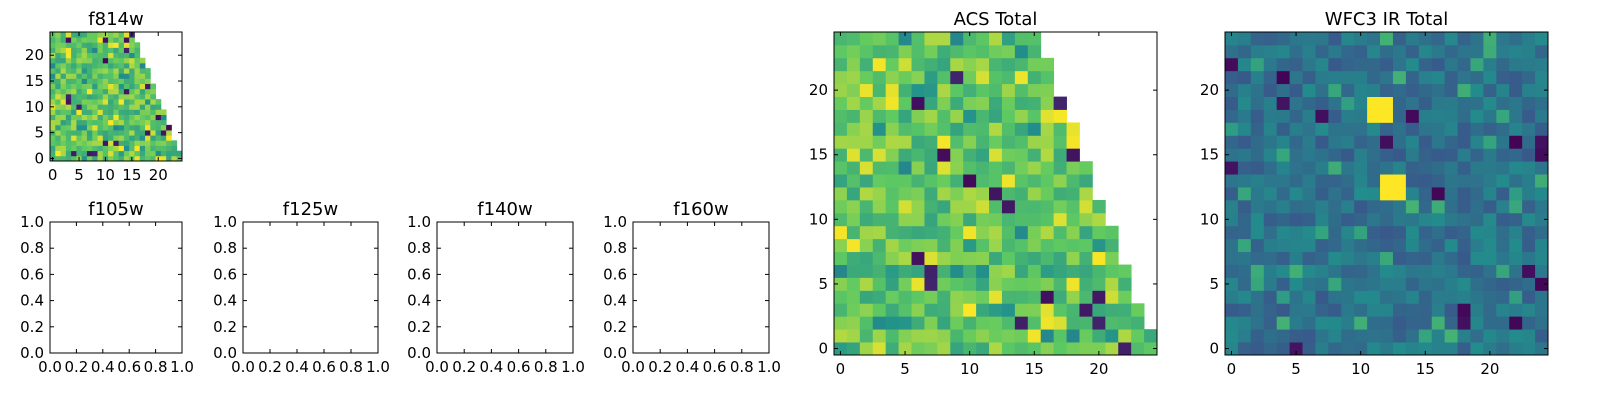 This screenshot has width=1600, height=400. Describe the element at coordinates (1209, 219) in the screenshot. I see `y-tick-label: 10` at that location.